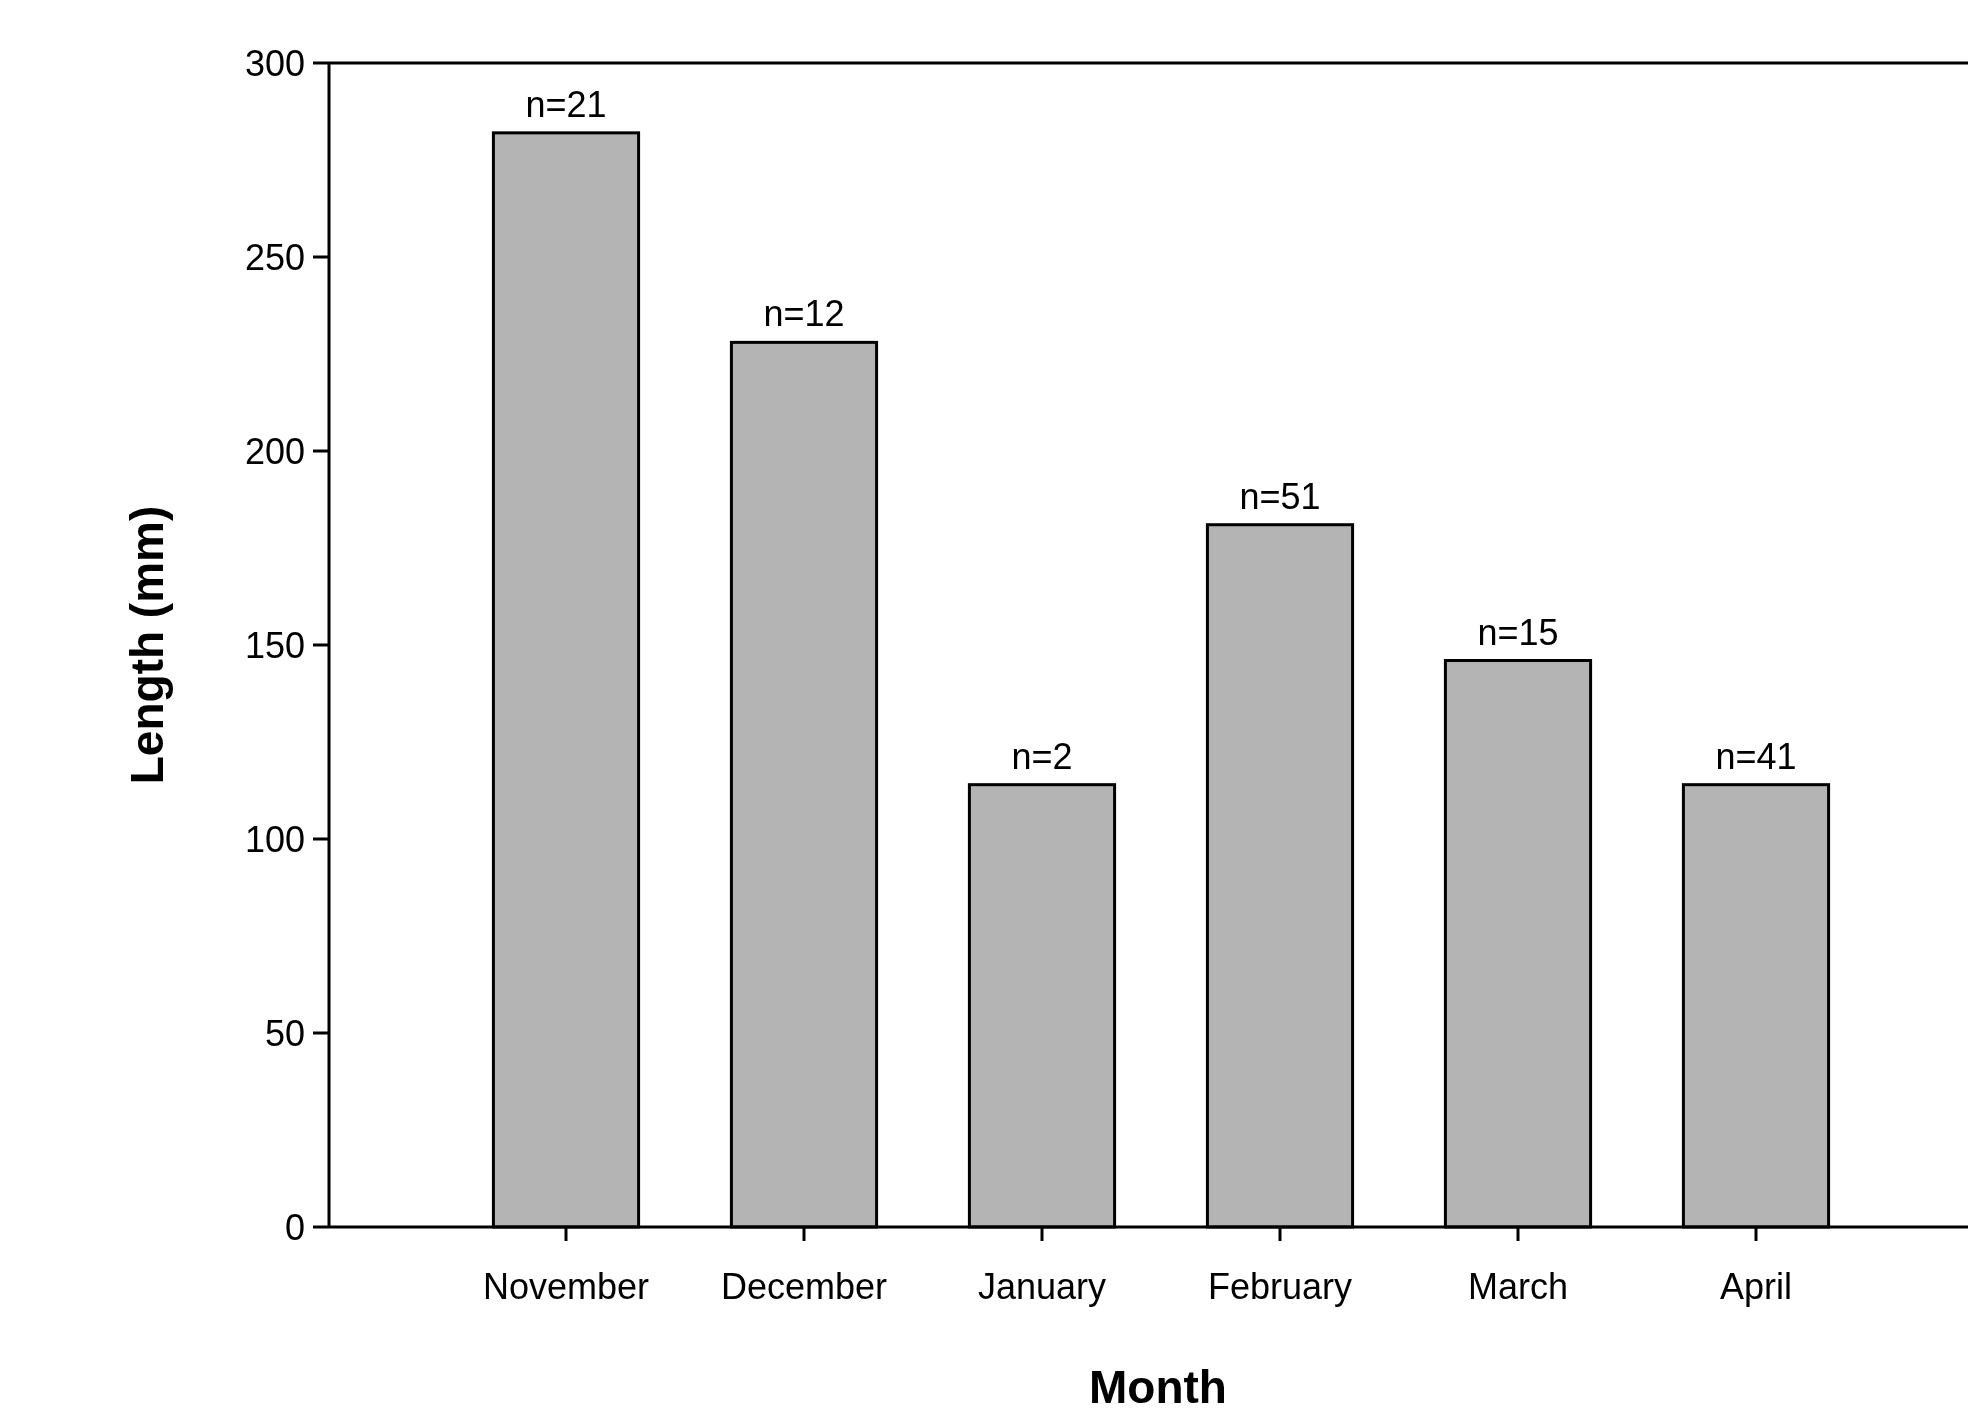 This screenshot has width=1975, height=1411. Describe the element at coordinates (1280, 496) in the screenshot. I see `annotation: n=51` at that location.